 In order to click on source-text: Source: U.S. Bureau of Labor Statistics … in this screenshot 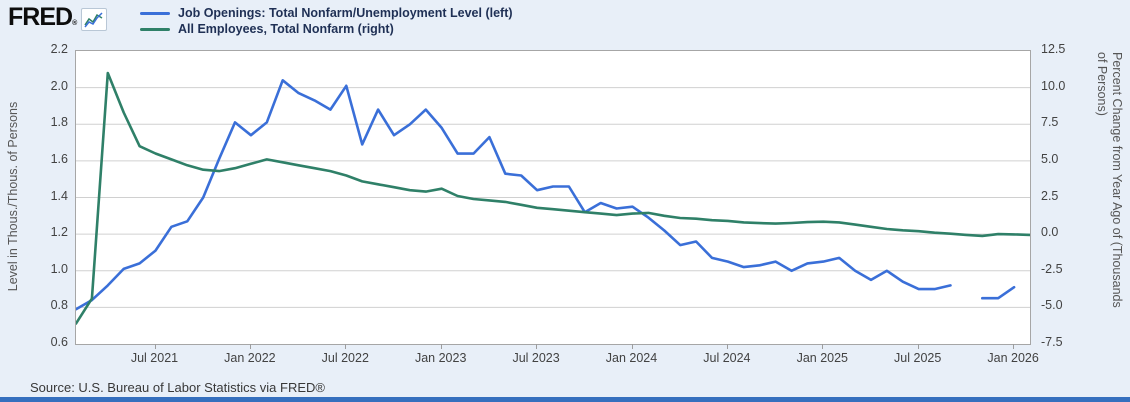, I will do `click(177, 387)`.